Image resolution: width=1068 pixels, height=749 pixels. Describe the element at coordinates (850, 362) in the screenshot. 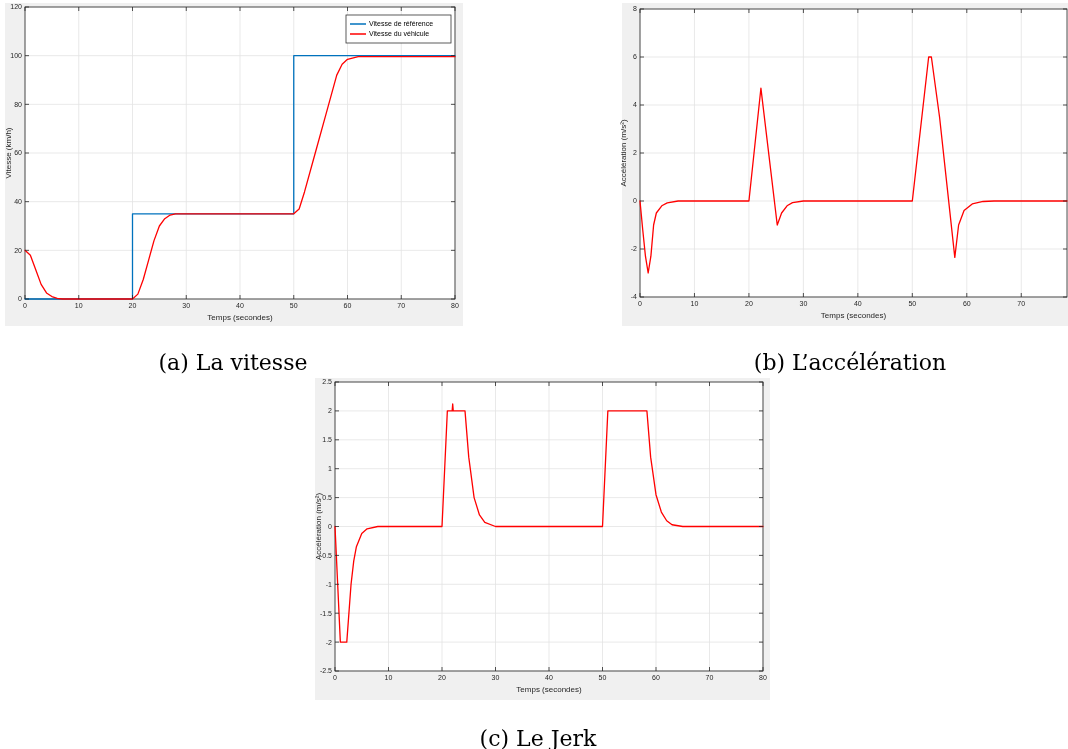

I see `text: (b) L’accélération` at that location.